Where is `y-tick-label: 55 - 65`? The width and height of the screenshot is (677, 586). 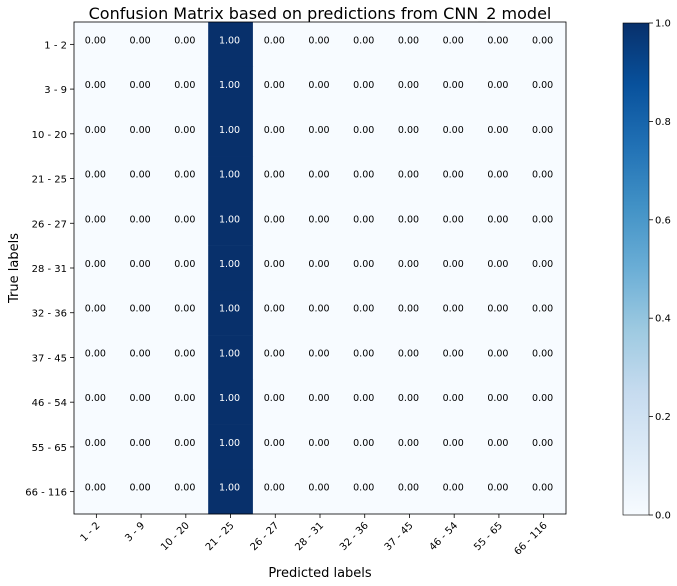
y-tick-label: 55 - 65 is located at coordinates (49, 448).